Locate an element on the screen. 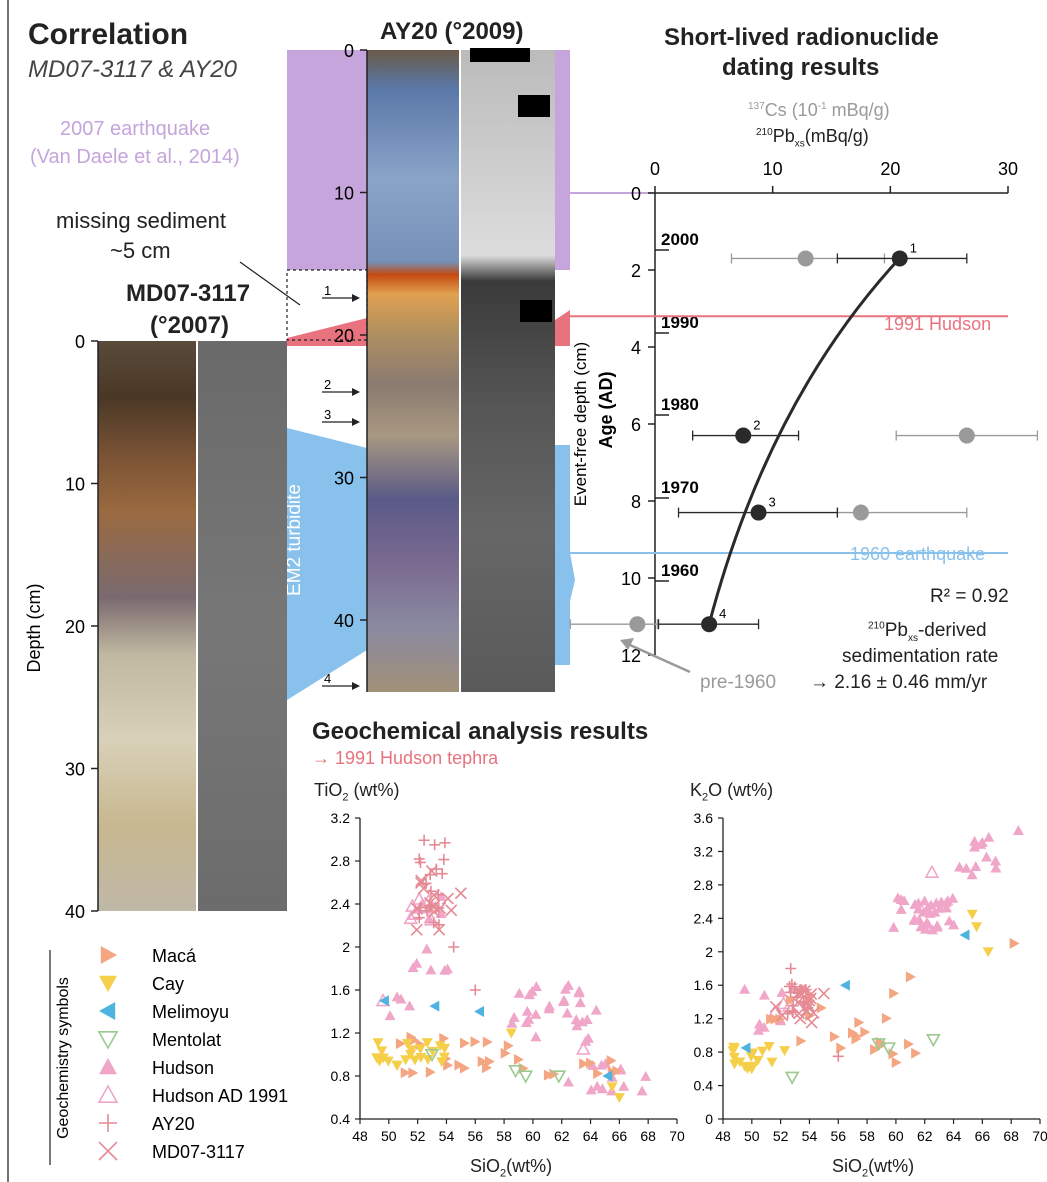  quake-2007-ref: (Van Daele et al., 2014) is located at coordinates (135, 157).